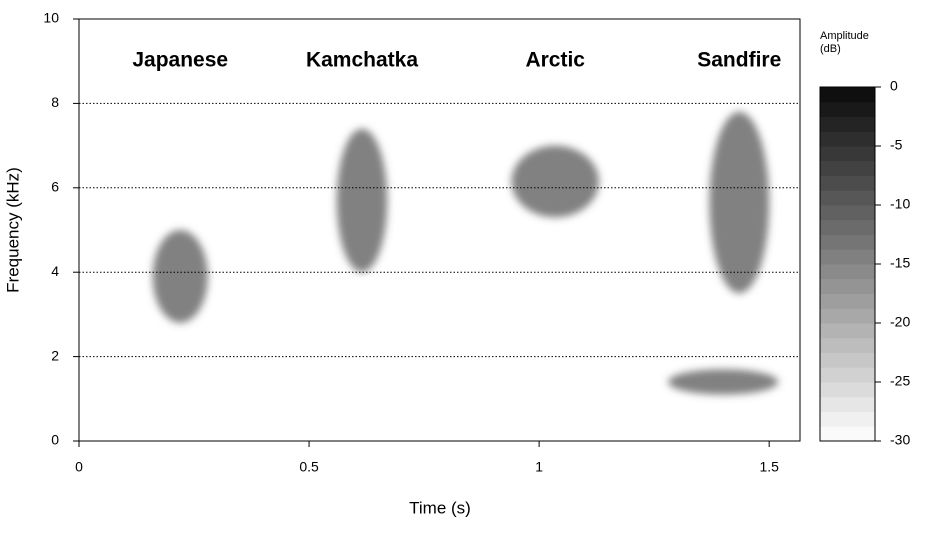 This screenshot has width=935, height=538. I want to click on colorbar-tick-label: -30, so click(900, 440).